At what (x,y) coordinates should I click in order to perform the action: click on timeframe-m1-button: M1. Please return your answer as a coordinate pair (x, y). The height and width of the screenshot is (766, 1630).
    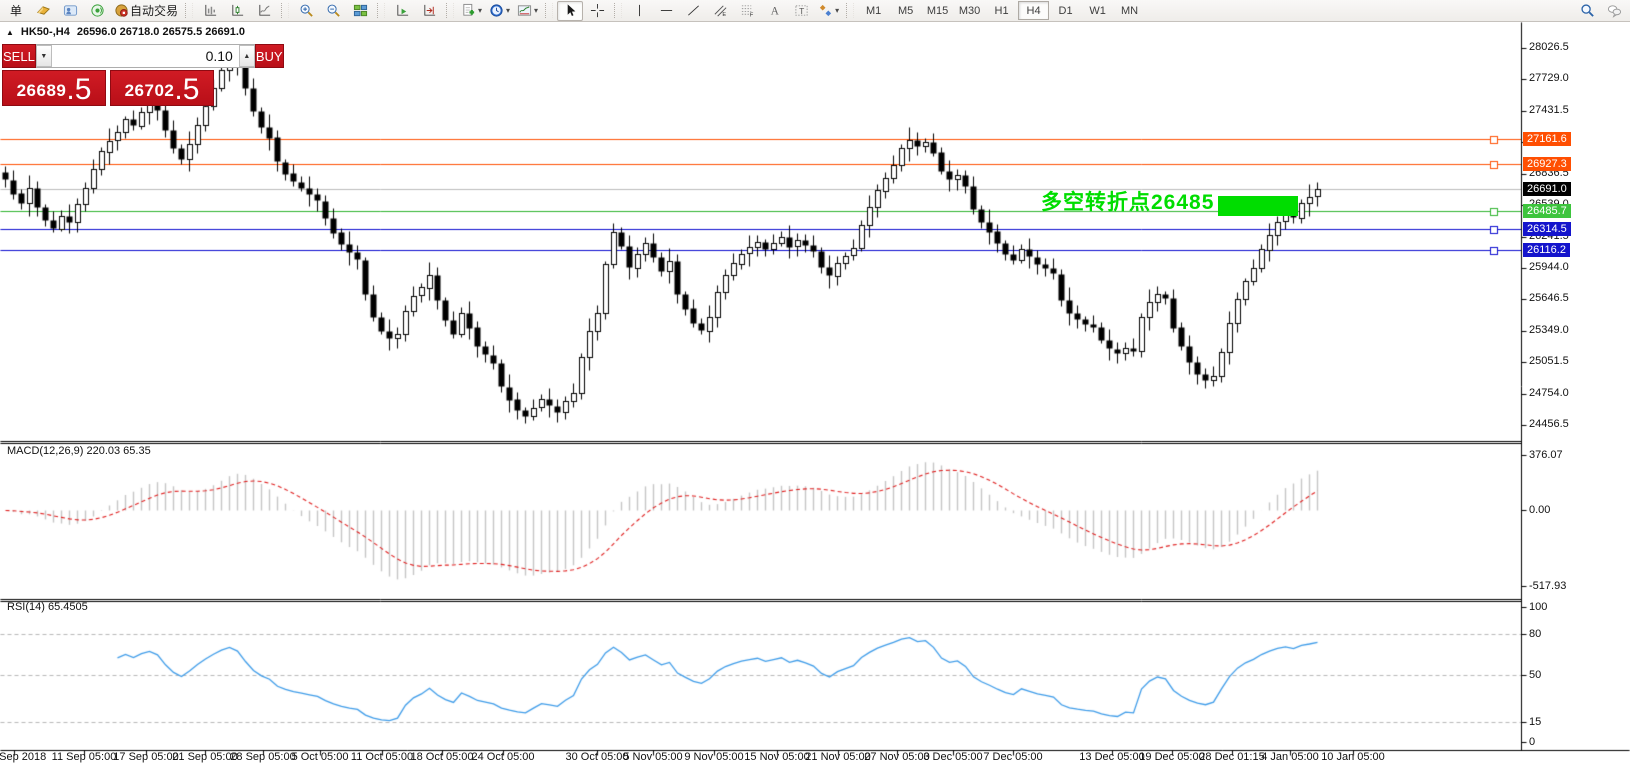
    Looking at the image, I should click on (873, 10).